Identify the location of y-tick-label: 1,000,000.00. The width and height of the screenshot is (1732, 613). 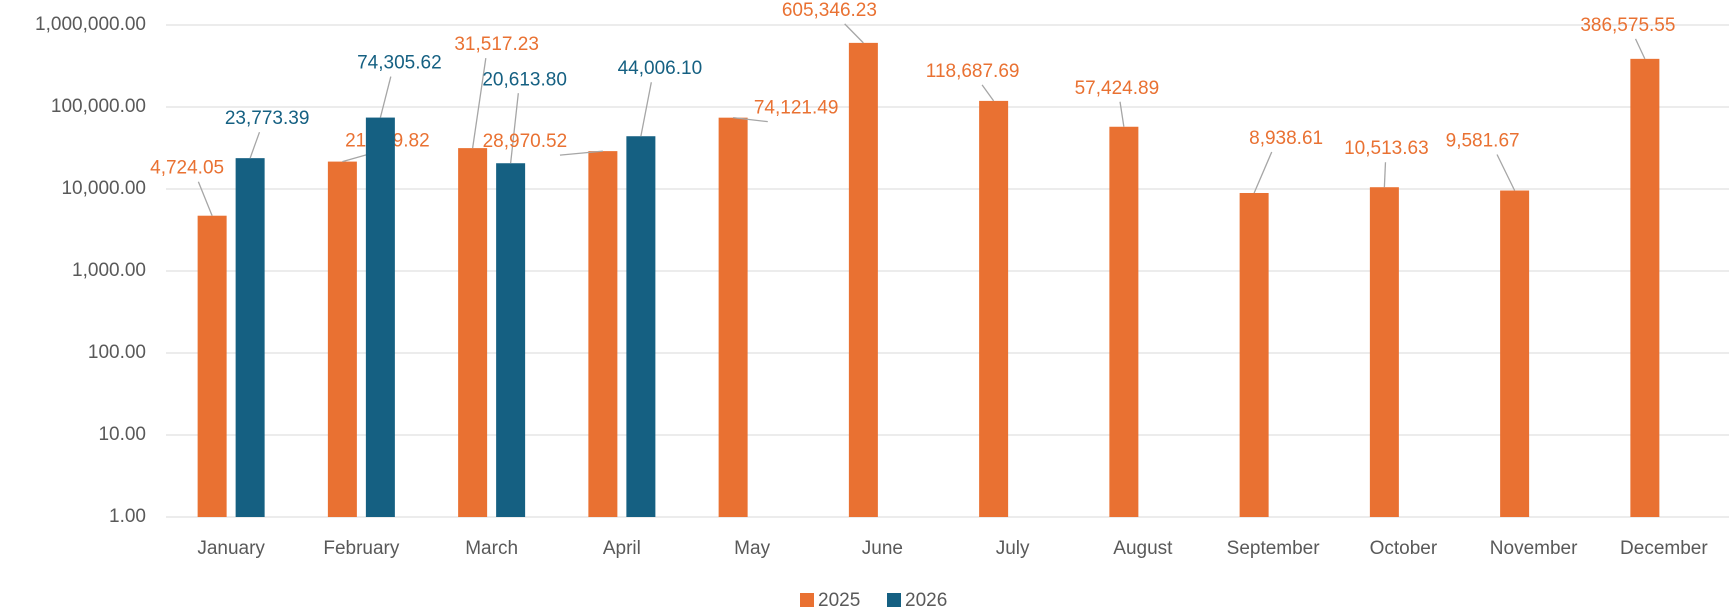
(90, 24).